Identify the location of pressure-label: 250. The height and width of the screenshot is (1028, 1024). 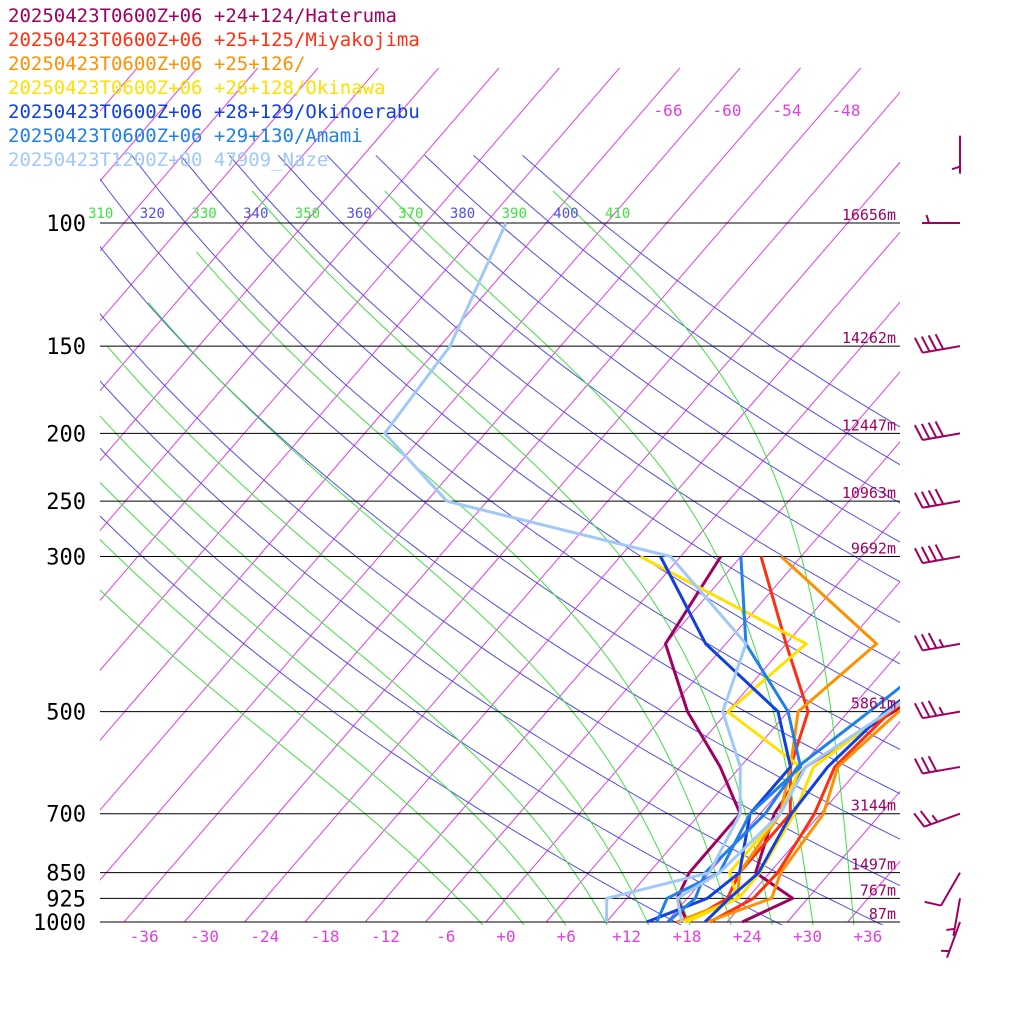
(66, 502).